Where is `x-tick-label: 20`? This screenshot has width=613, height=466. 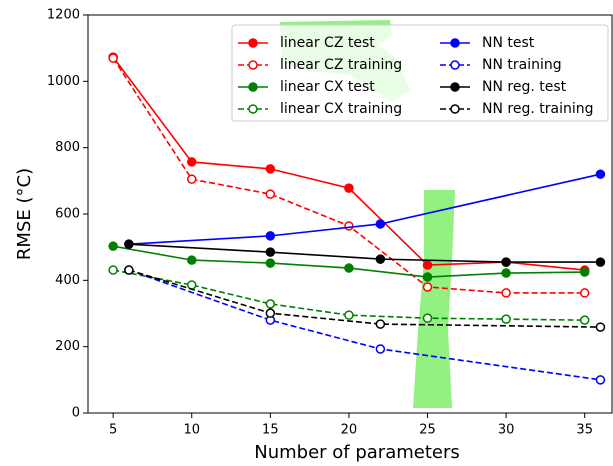
x-tick-label: 20 is located at coordinates (349, 430).